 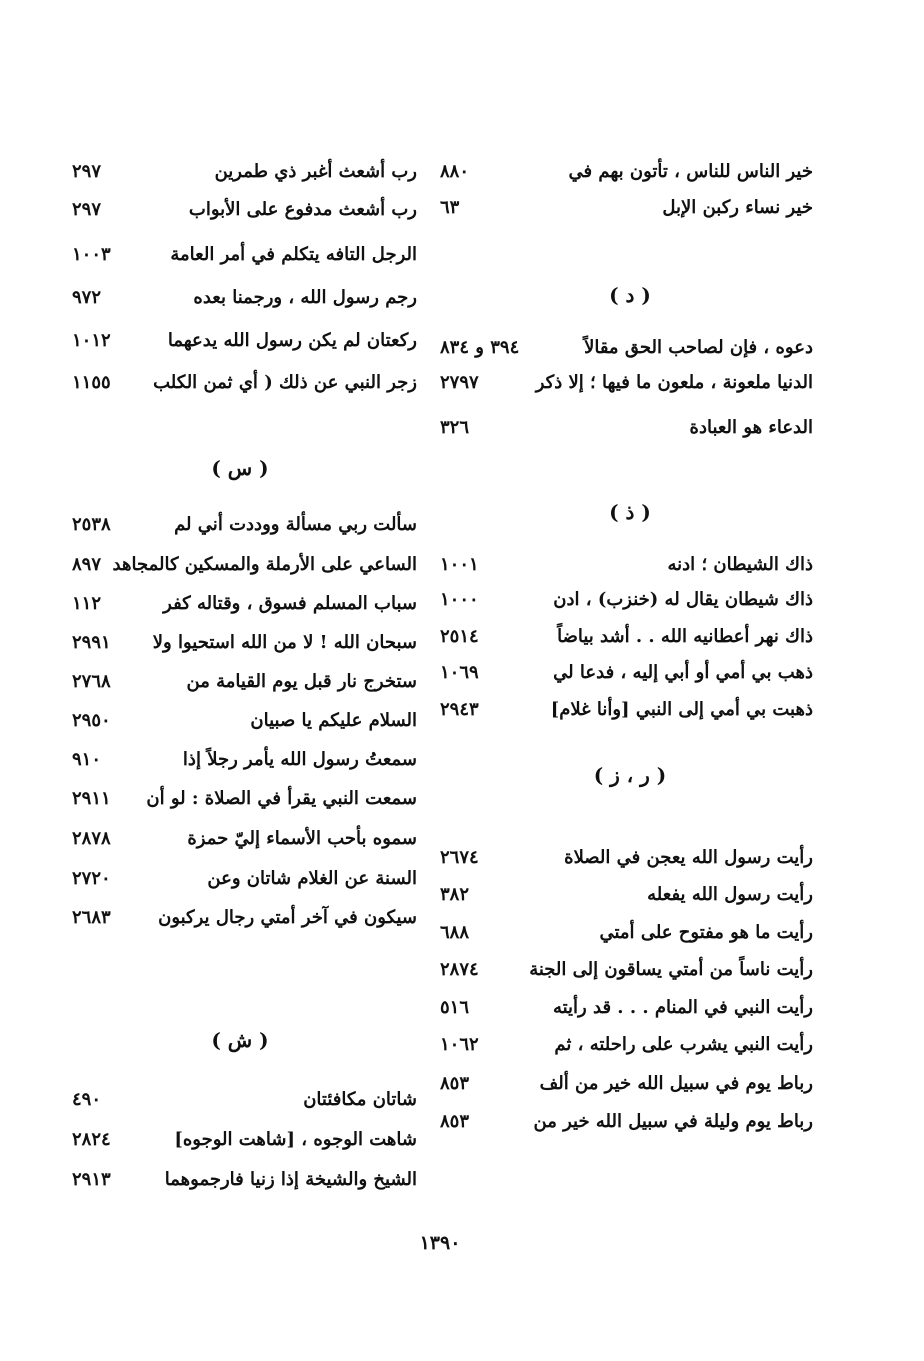 What do you see at coordinates (674, 382) in the screenshot?
I see `entry-text: الدنيا ملعونة ، ملعون ما فيها ؛ إلا ذكر` at bounding box center [674, 382].